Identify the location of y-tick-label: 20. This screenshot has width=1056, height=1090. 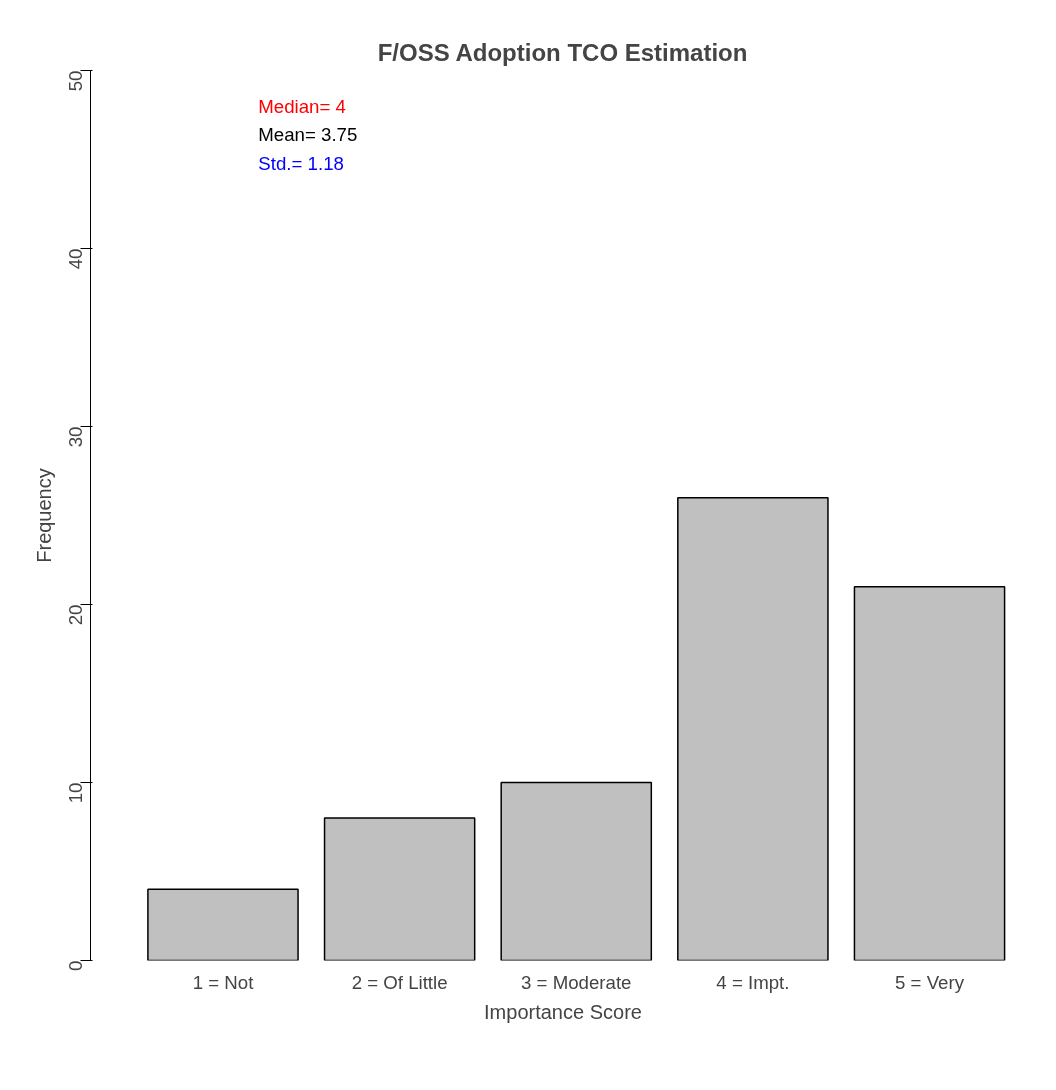
(75, 615).